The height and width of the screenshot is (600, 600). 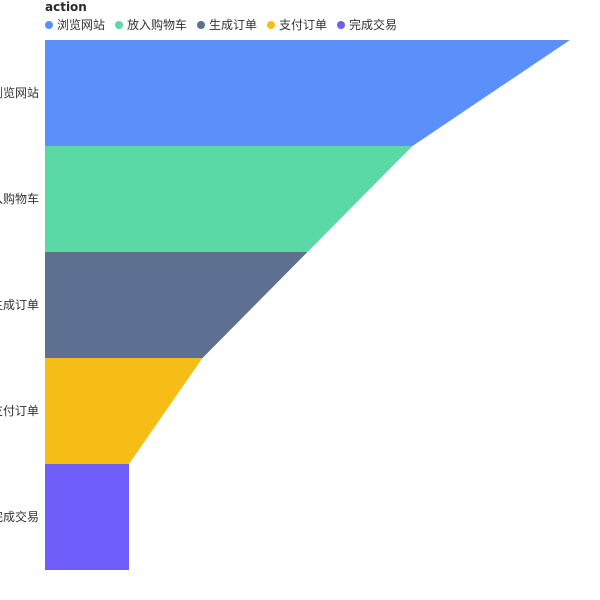 I want to click on legend: 浏览网站 放入购物车 生成订单 支付订单 完成交易, so click(x=221, y=24).